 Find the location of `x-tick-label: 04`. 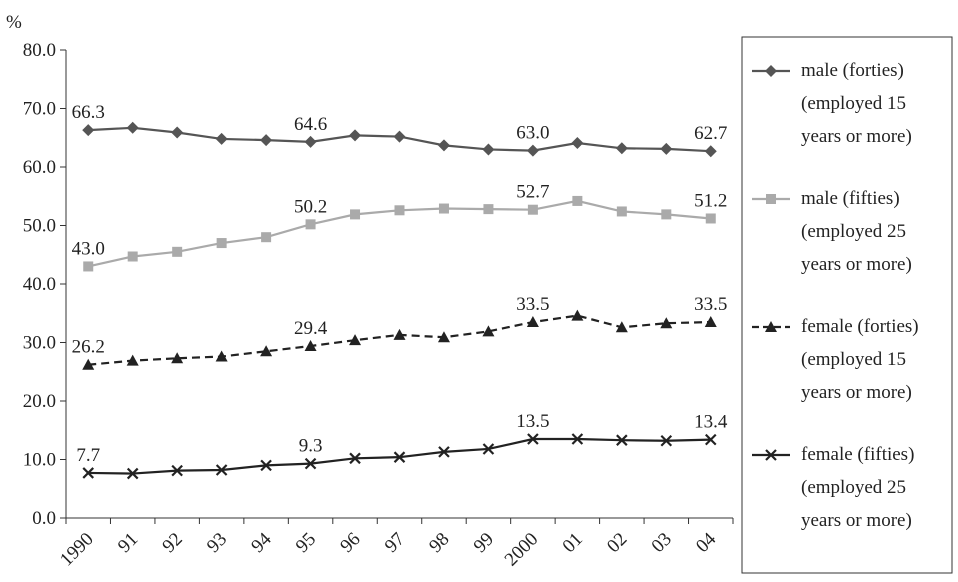

x-tick-label: 04 is located at coordinates (706, 542).